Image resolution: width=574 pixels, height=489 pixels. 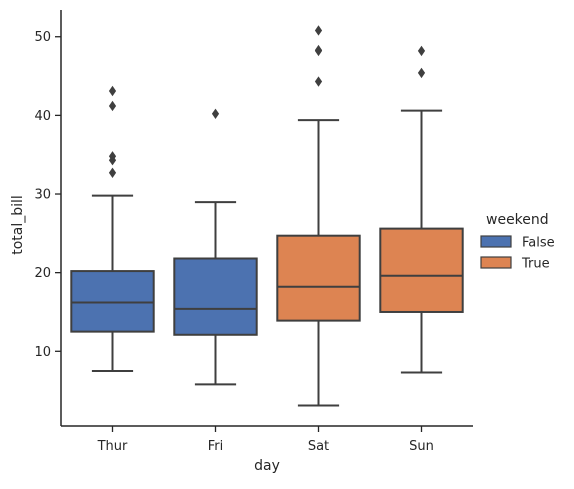 What do you see at coordinates (267, 466) in the screenshot?
I see `x-axis-label: day` at bounding box center [267, 466].